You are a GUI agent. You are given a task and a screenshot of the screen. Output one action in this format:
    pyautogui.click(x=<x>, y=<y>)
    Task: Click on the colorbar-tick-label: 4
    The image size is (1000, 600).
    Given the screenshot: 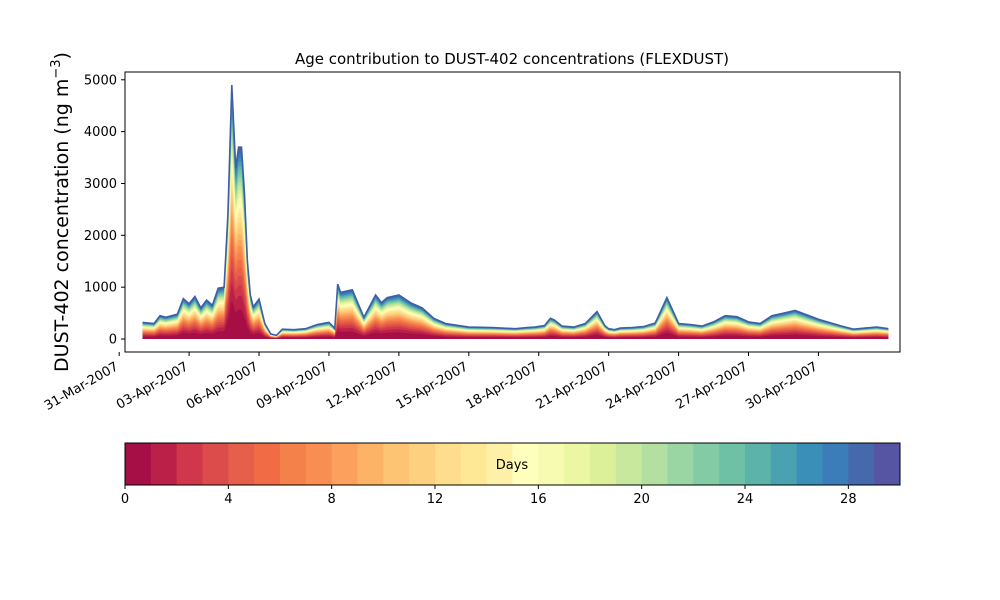 What is the action you would take?
    pyautogui.click(x=228, y=499)
    